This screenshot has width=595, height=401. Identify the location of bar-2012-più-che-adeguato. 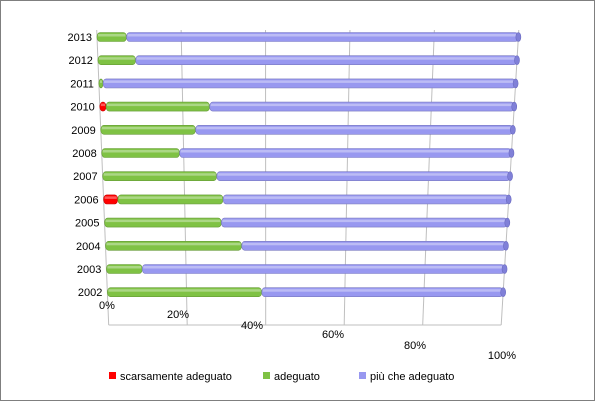
(326, 60).